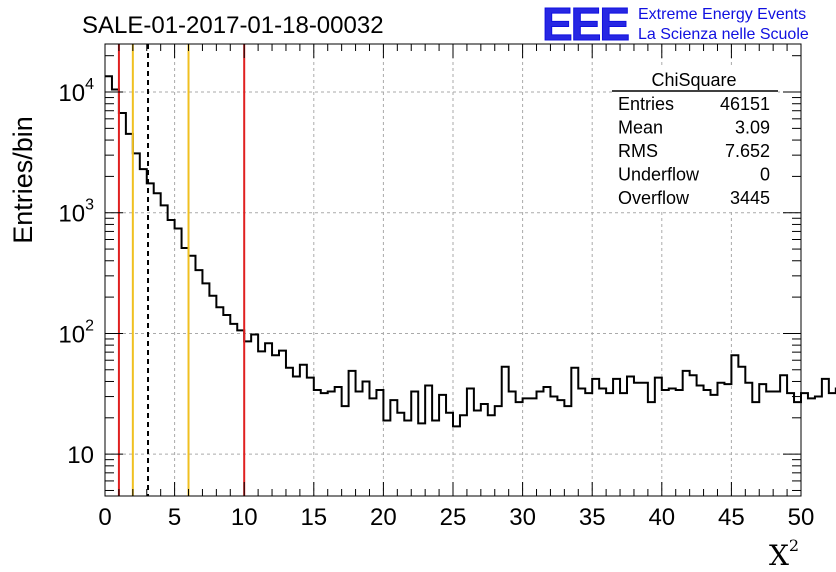 Image resolution: width=836 pixels, height=572 pixels. Describe the element at coordinates (794, 545) in the screenshot. I see `x-axis-label-exp: 2` at that location.